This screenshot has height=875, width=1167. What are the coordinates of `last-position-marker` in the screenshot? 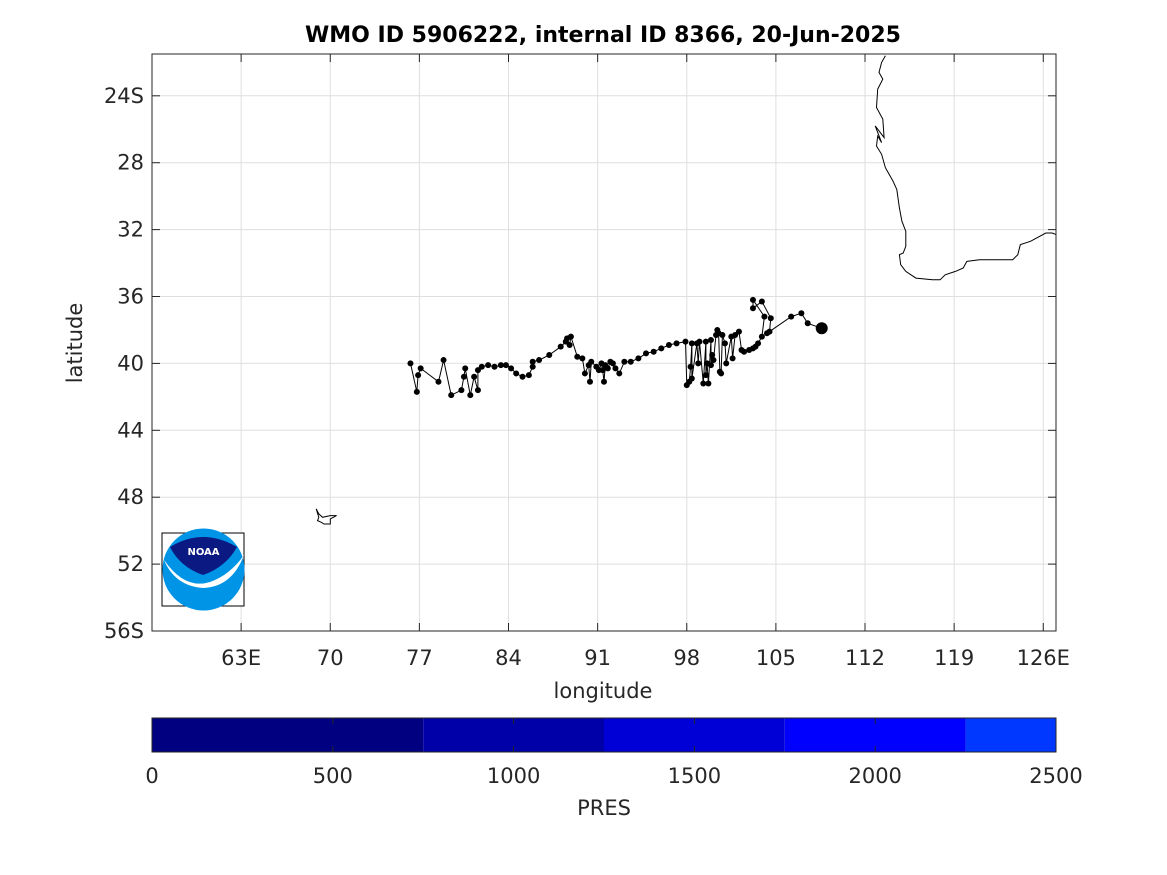 It's located at (821, 328).